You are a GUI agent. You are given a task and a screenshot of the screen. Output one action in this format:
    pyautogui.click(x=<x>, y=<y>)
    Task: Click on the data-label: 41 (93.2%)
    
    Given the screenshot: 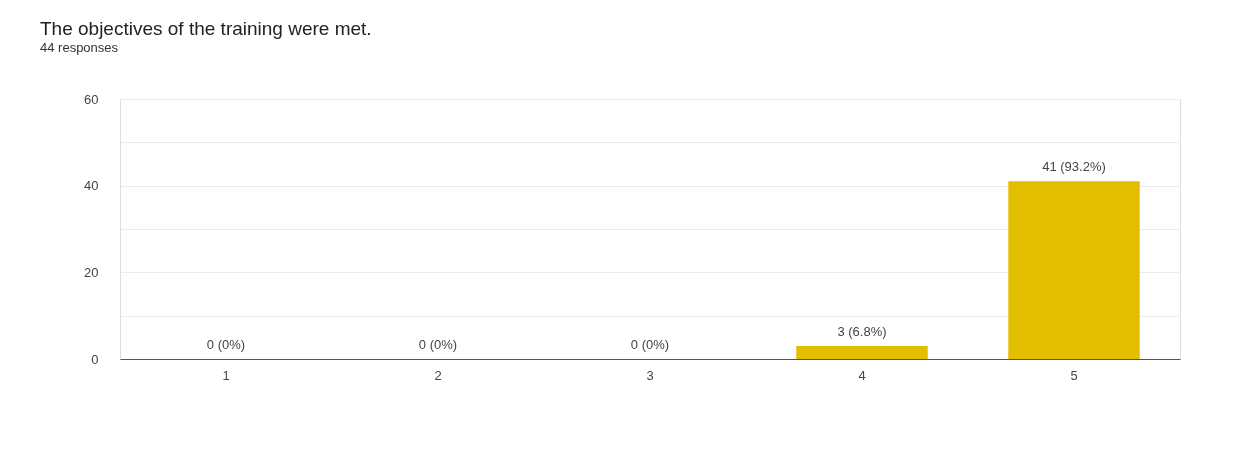 What is the action you would take?
    pyautogui.click(x=1074, y=167)
    